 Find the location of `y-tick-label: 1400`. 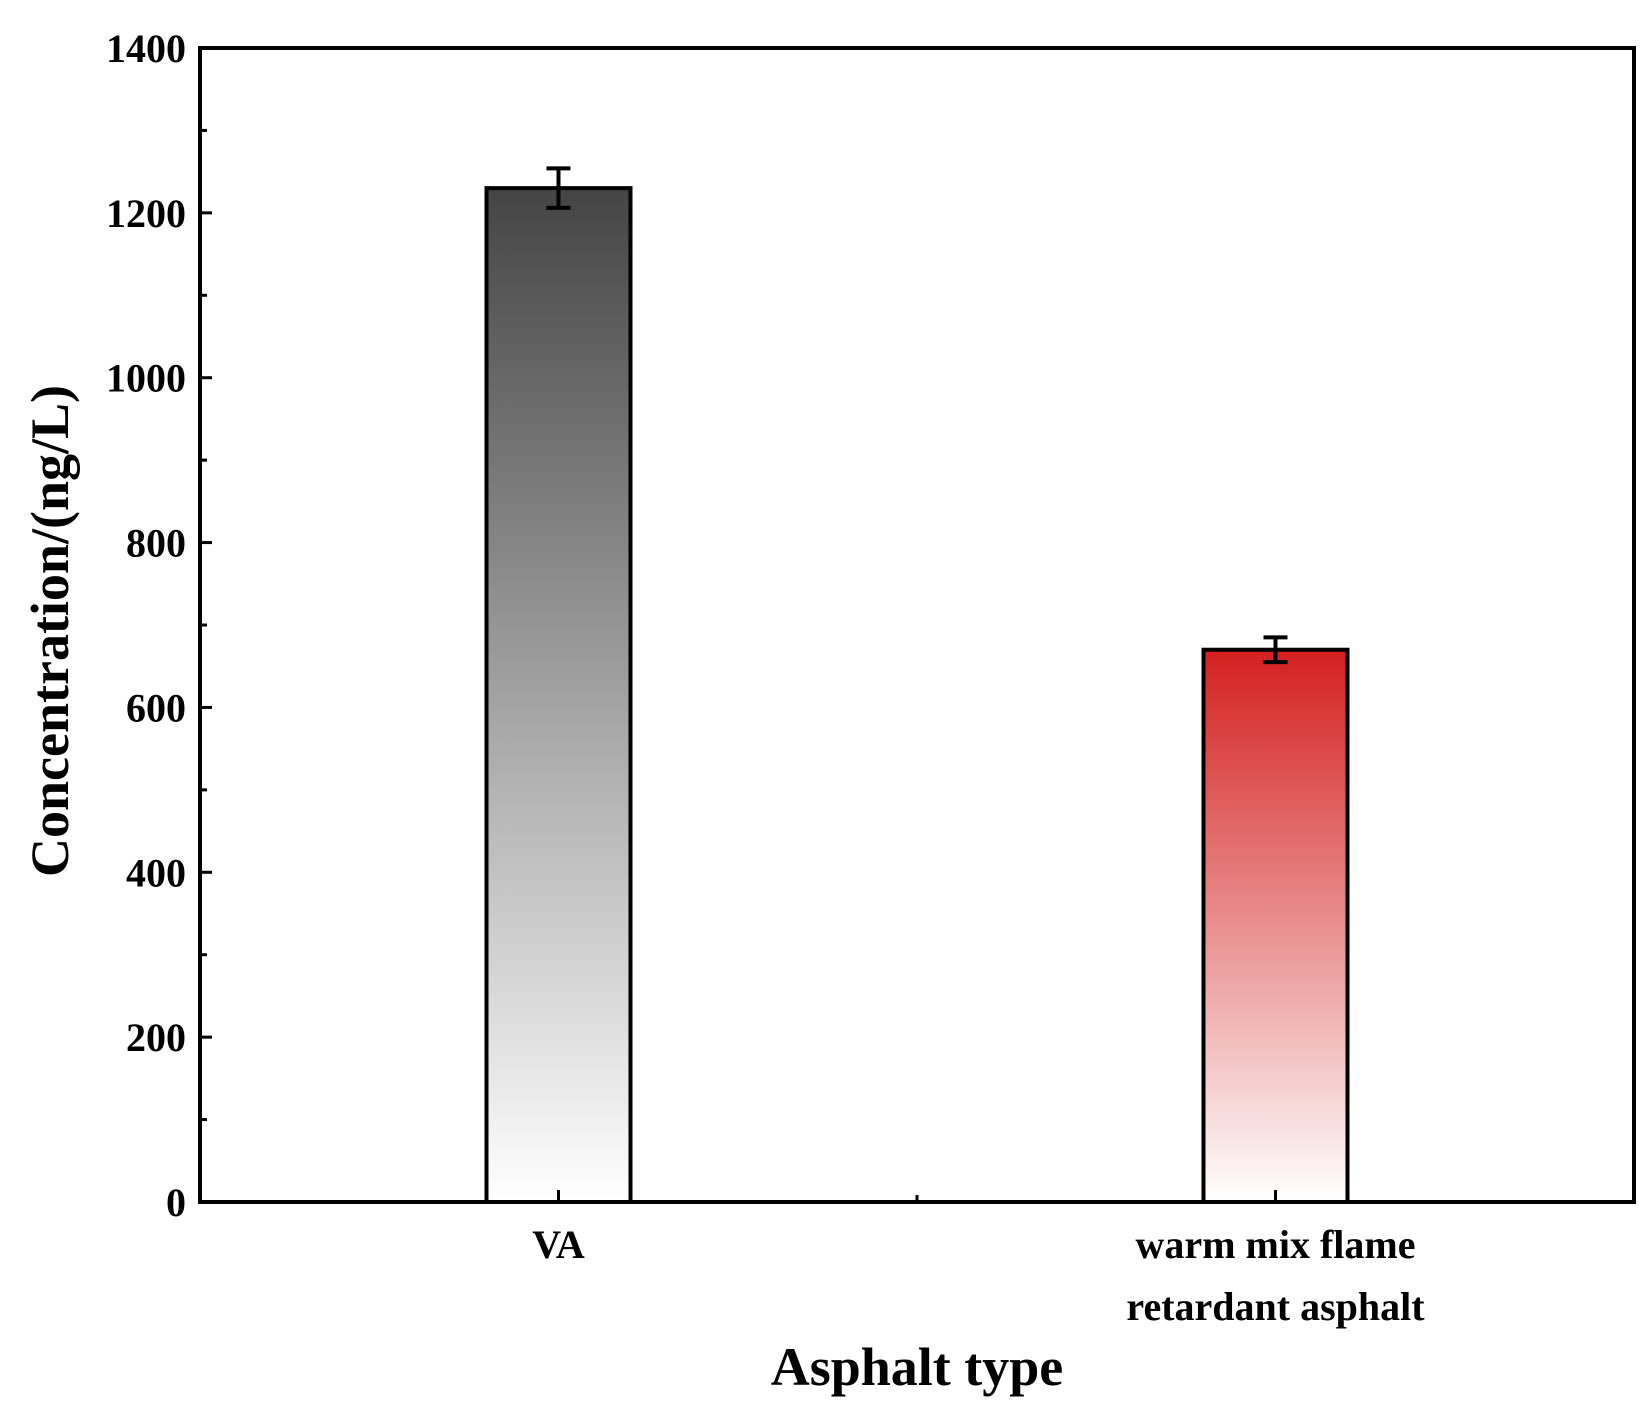

y-tick-label: 1400 is located at coordinates (146, 48).